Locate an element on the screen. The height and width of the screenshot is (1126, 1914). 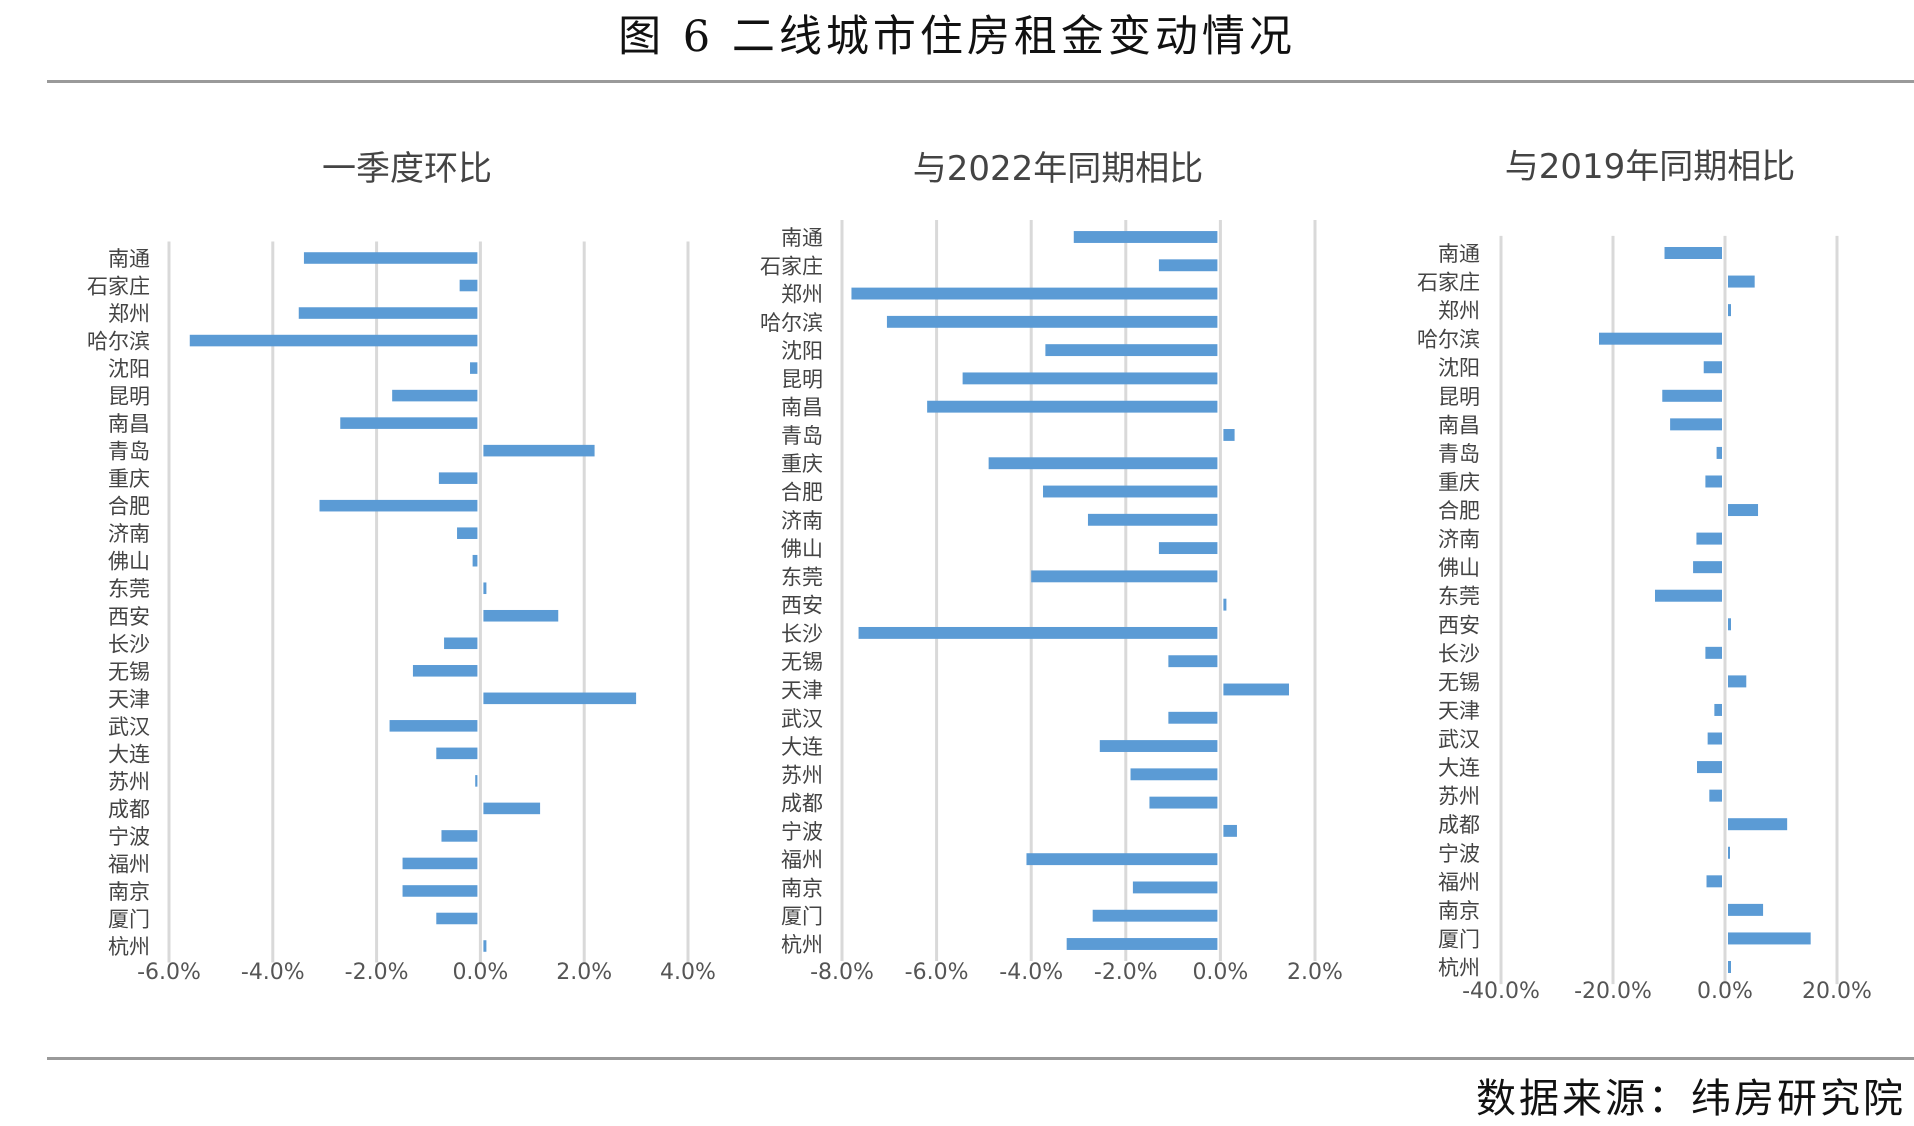
chart-1-category-label: 昆明 is located at coordinates (129, 397).